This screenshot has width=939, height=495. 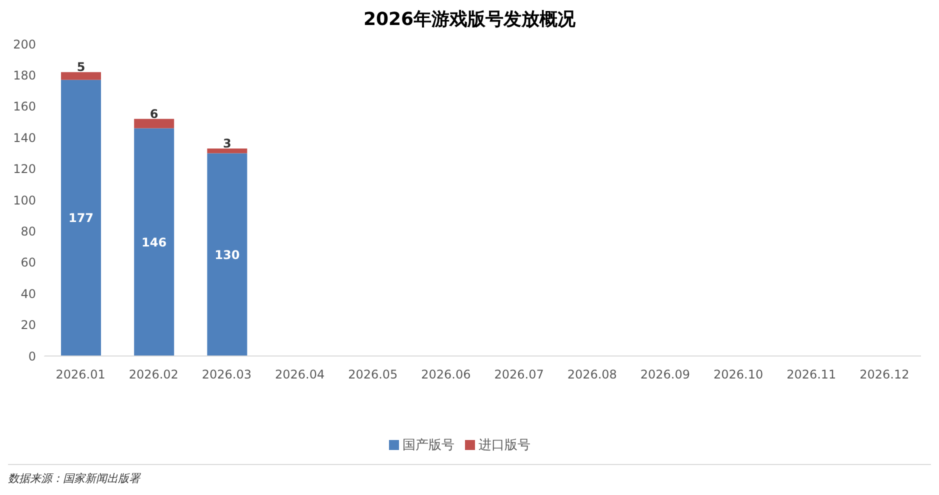 I want to click on data-label: 5, so click(x=81, y=67).